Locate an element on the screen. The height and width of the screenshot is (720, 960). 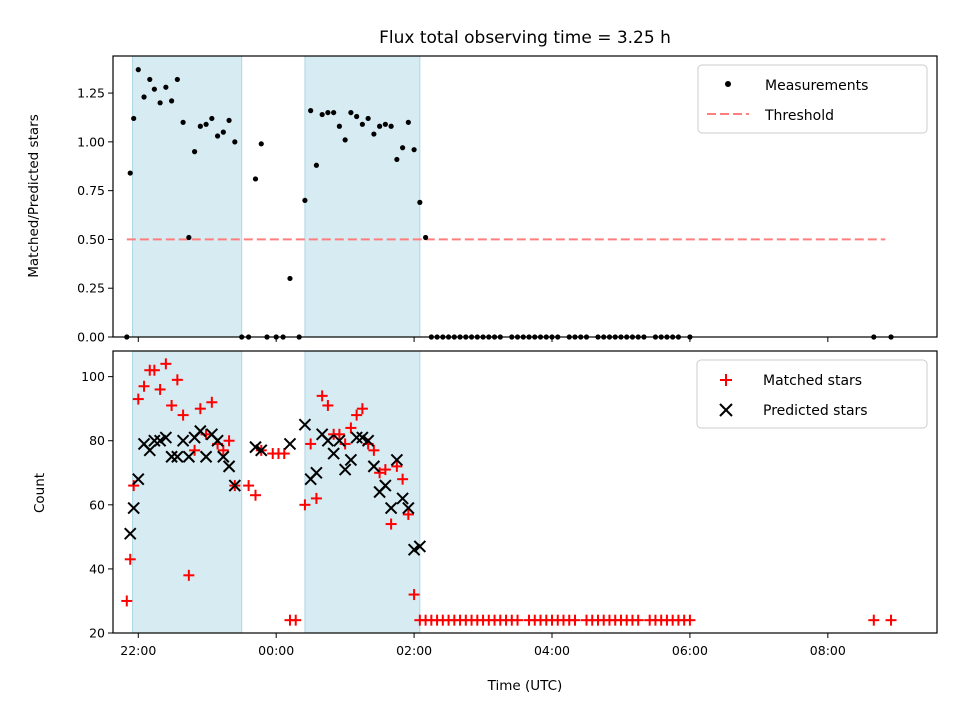
top-y-axis: 0.00 0.25 0.50 0.75 1.00 1.25 is located at coordinates (95, 215).